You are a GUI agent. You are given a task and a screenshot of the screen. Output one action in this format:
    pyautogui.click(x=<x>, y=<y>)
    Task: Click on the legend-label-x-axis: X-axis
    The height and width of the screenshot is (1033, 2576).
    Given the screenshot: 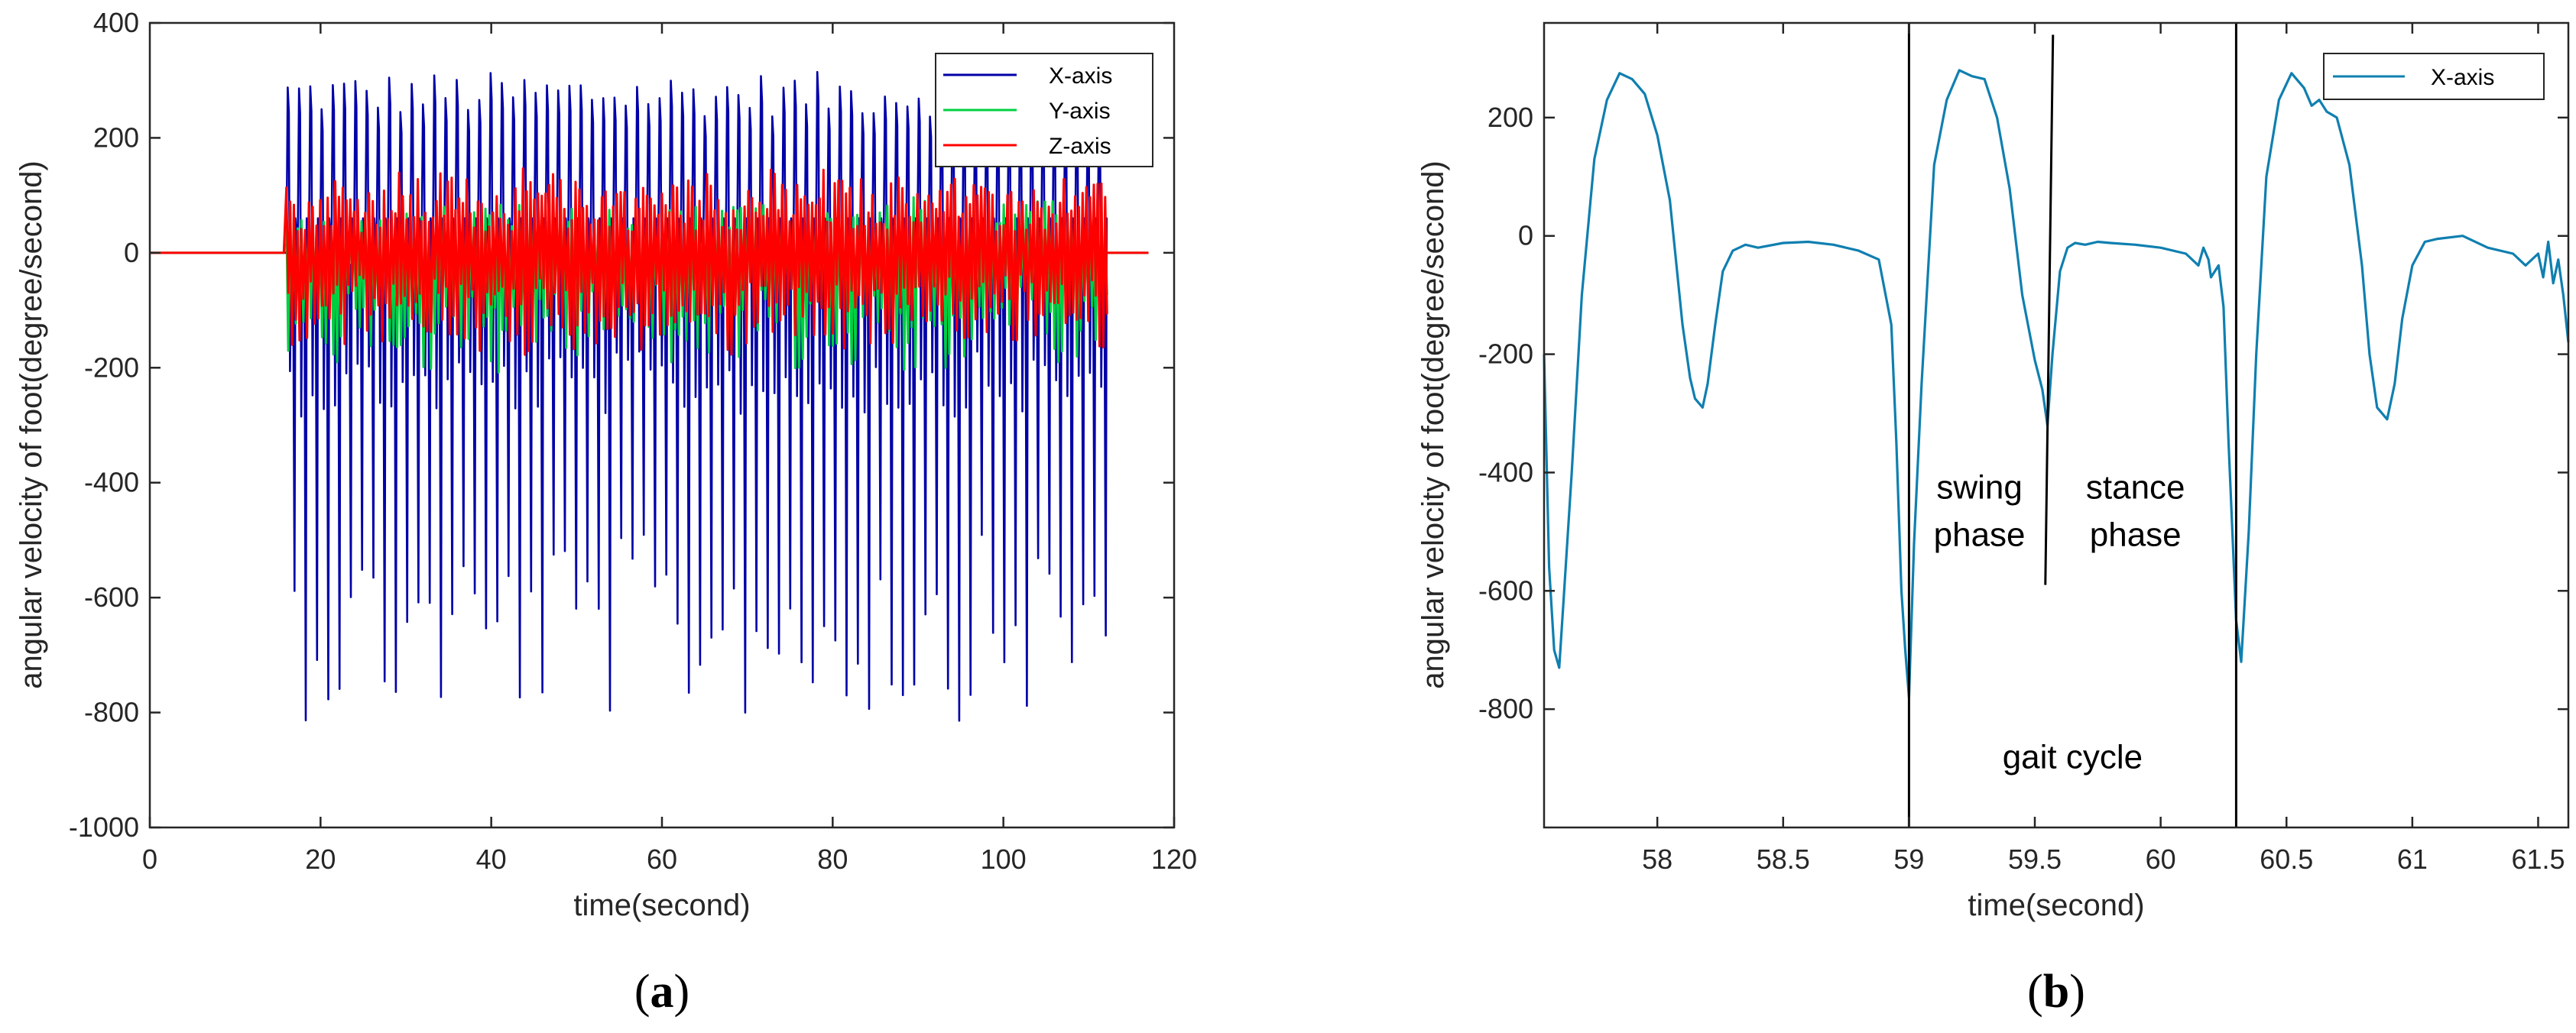 What is the action you would take?
    pyautogui.click(x=1080, y=76)
    